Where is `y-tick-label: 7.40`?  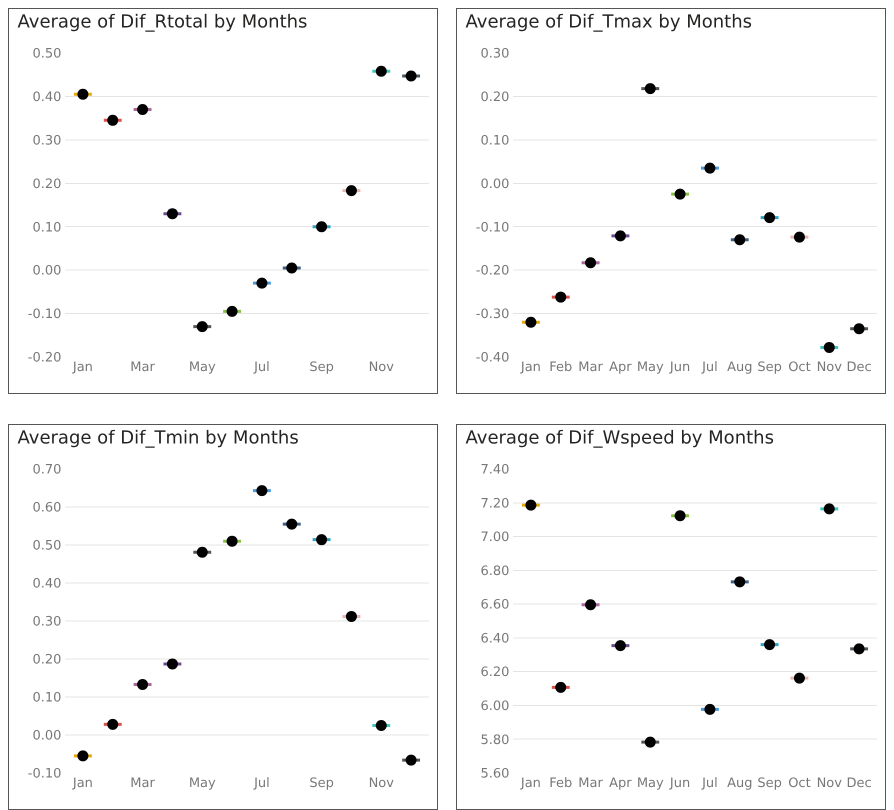 y-tick-label: 7.40 is located at coordinates (495, 470).